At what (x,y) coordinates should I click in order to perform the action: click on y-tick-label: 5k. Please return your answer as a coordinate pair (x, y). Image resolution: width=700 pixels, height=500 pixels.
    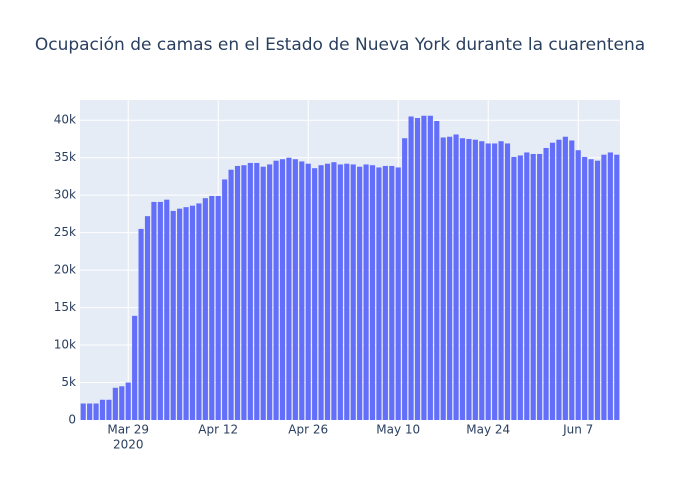
    Looking at the image, I should click on (68, 382).